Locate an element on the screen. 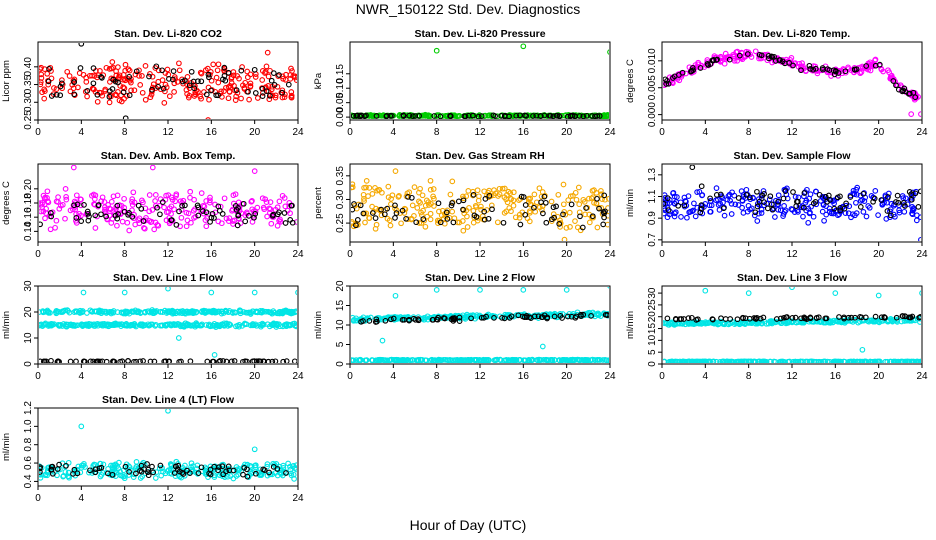  y-tick-label: 0.15 is located at coordinates (340, 74).